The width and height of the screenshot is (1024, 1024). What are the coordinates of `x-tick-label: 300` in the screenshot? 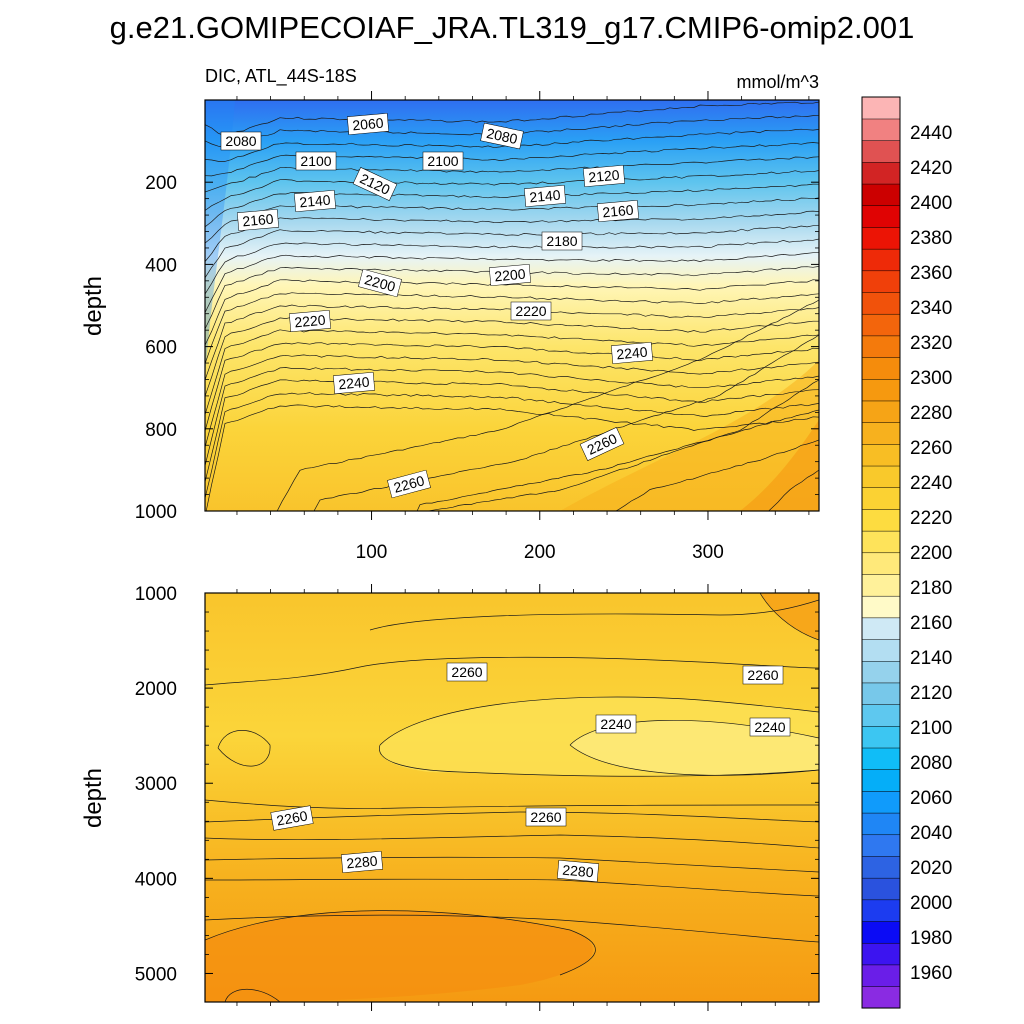 It's located at (708, 552).